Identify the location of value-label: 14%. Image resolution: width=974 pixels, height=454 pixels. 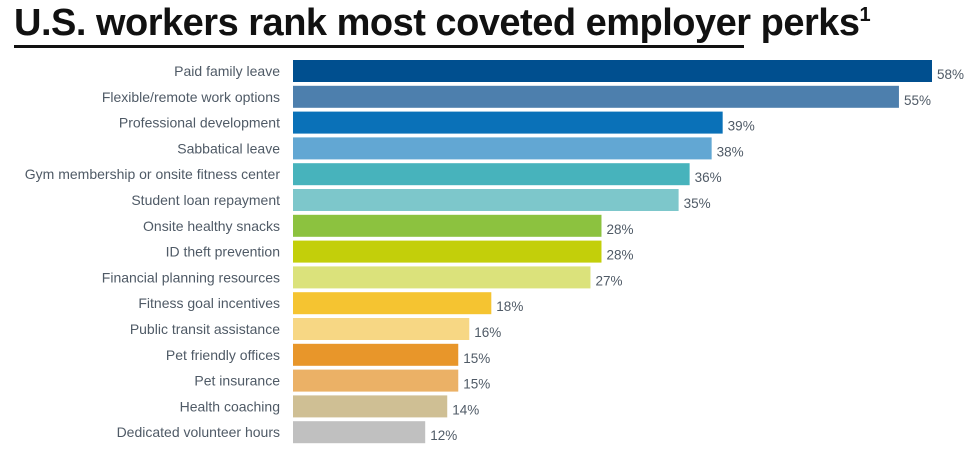
(465, 409).